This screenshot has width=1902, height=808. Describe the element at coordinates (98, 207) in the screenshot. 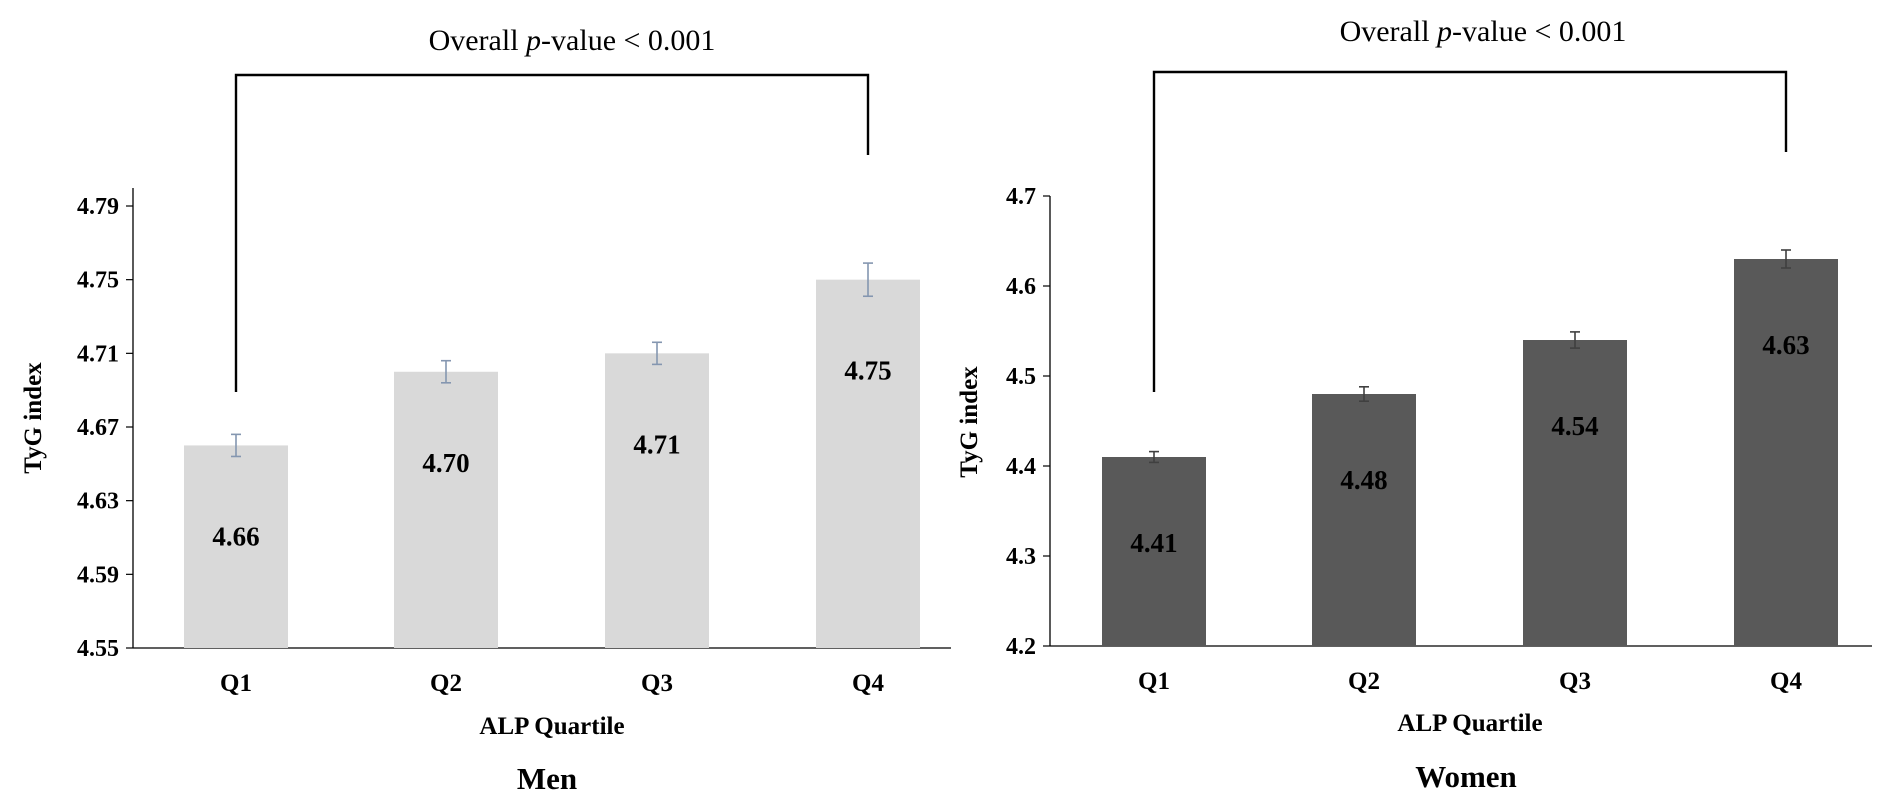

I see `men-y-tick-label: 4.79` at that location.